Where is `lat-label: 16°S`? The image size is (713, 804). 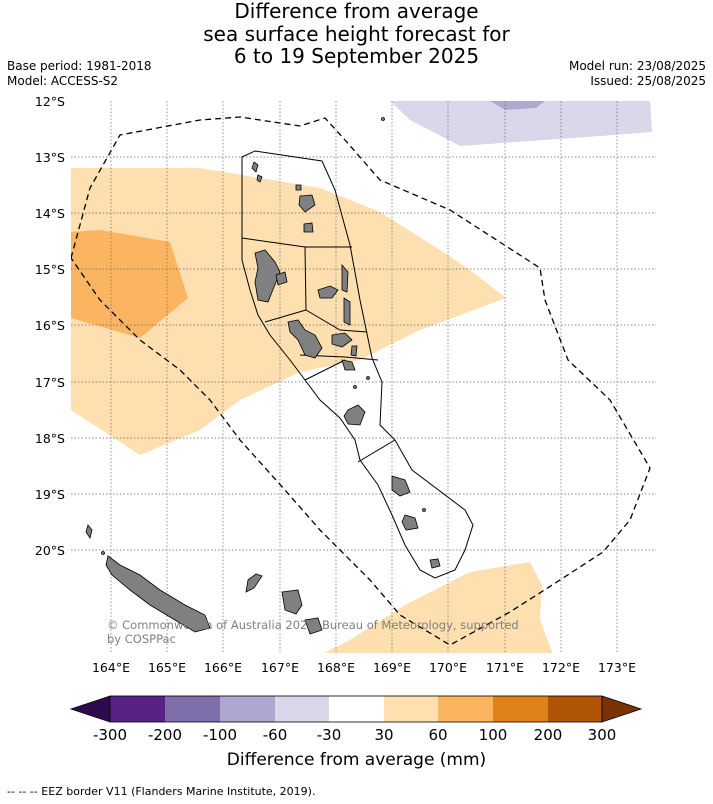
lat-label: 16°S is located at coordinates (50, 325).